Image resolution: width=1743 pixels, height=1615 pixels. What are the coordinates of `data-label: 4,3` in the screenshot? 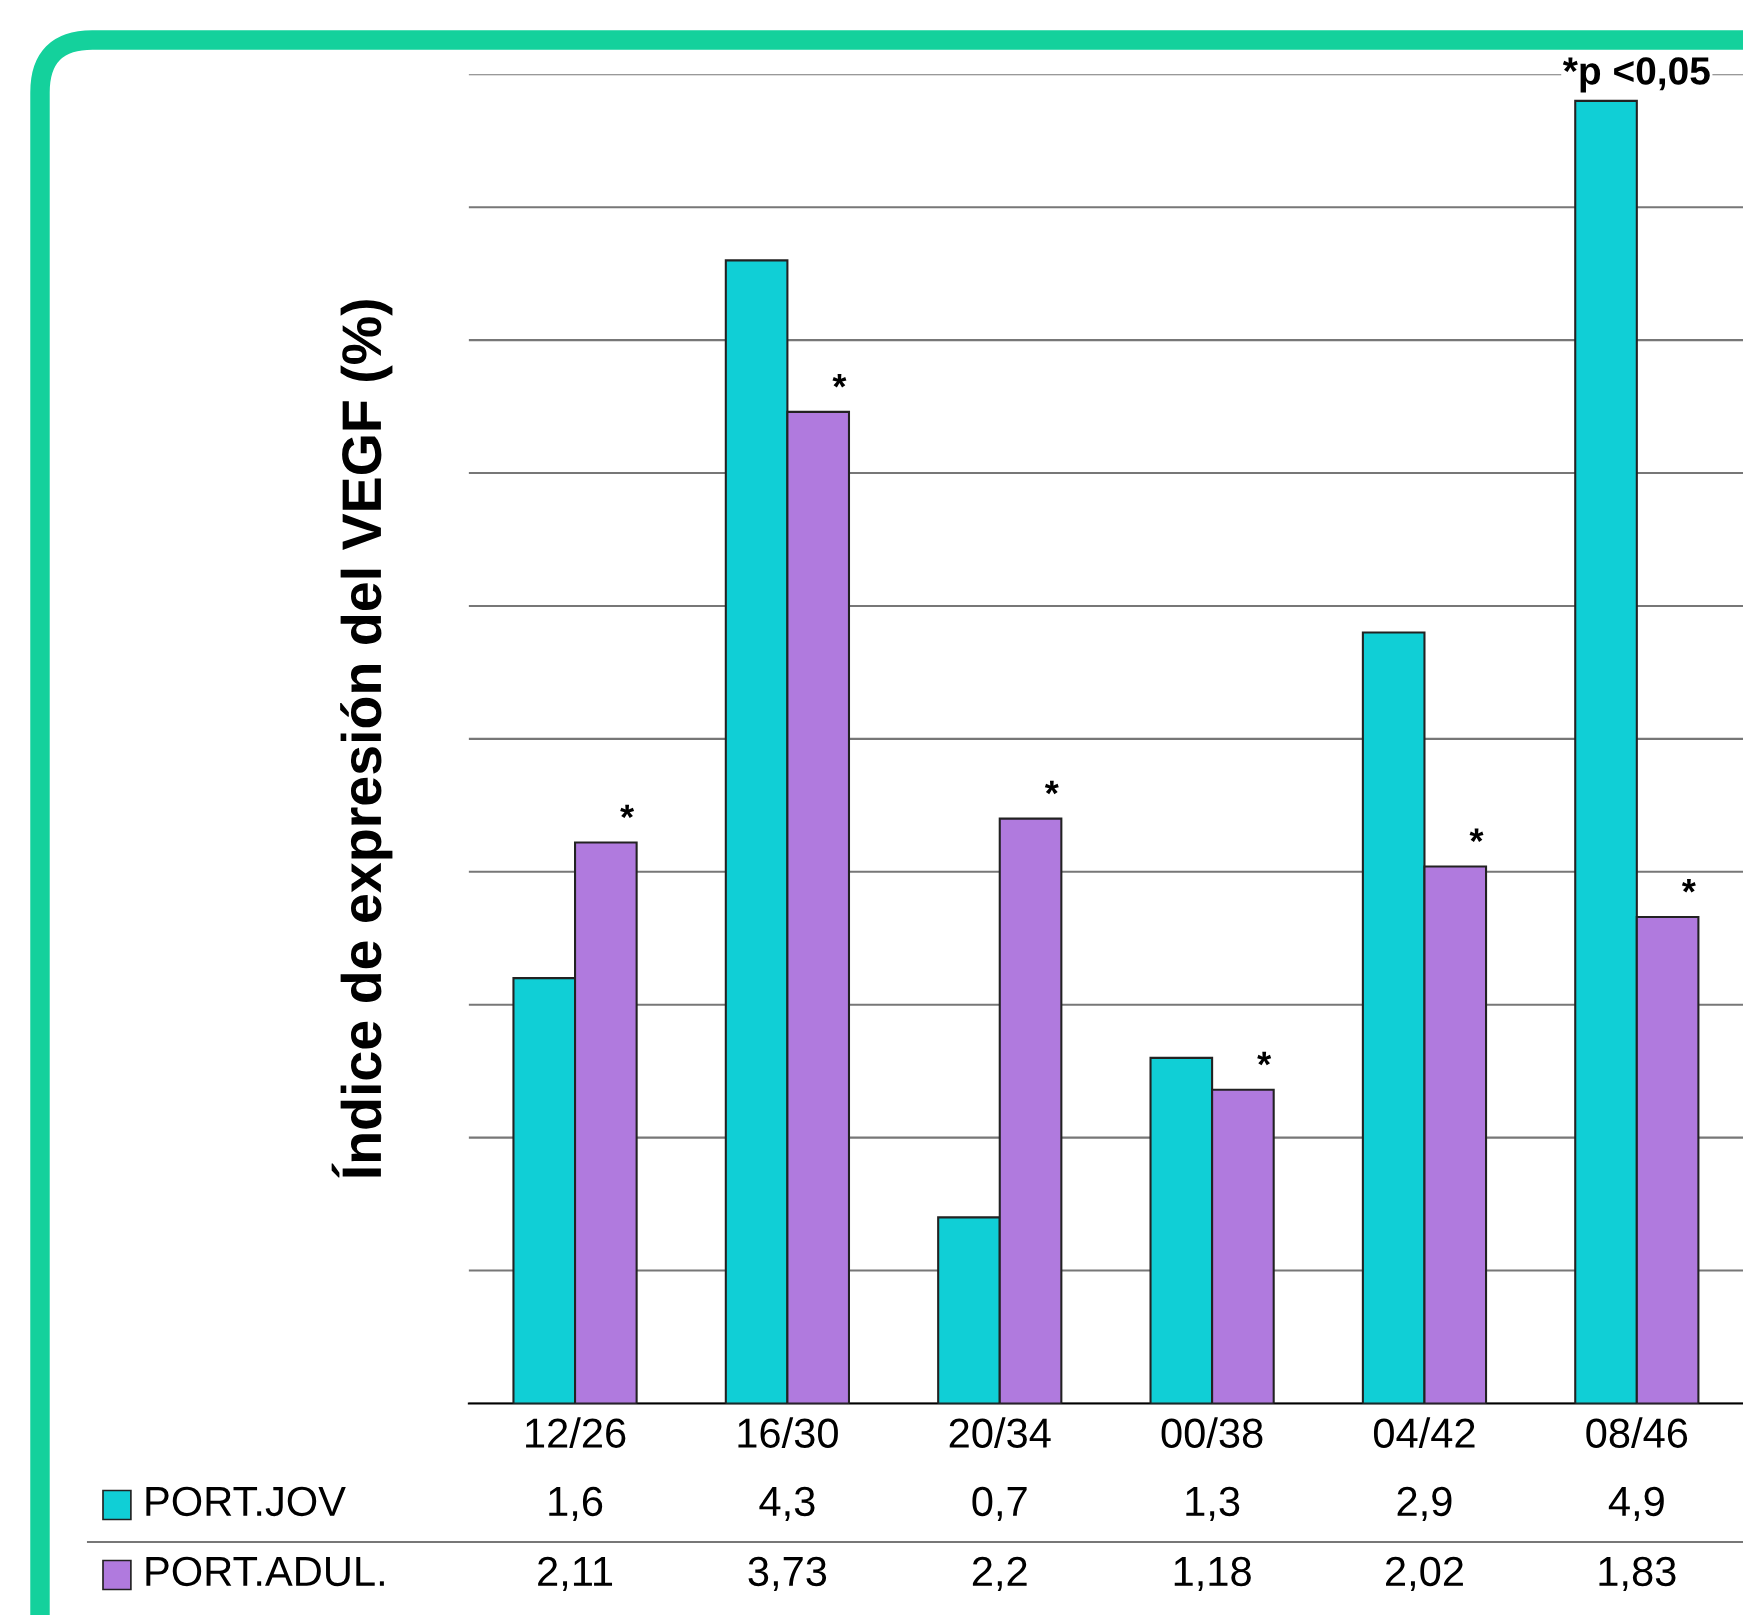 It's located at (787, 1504).